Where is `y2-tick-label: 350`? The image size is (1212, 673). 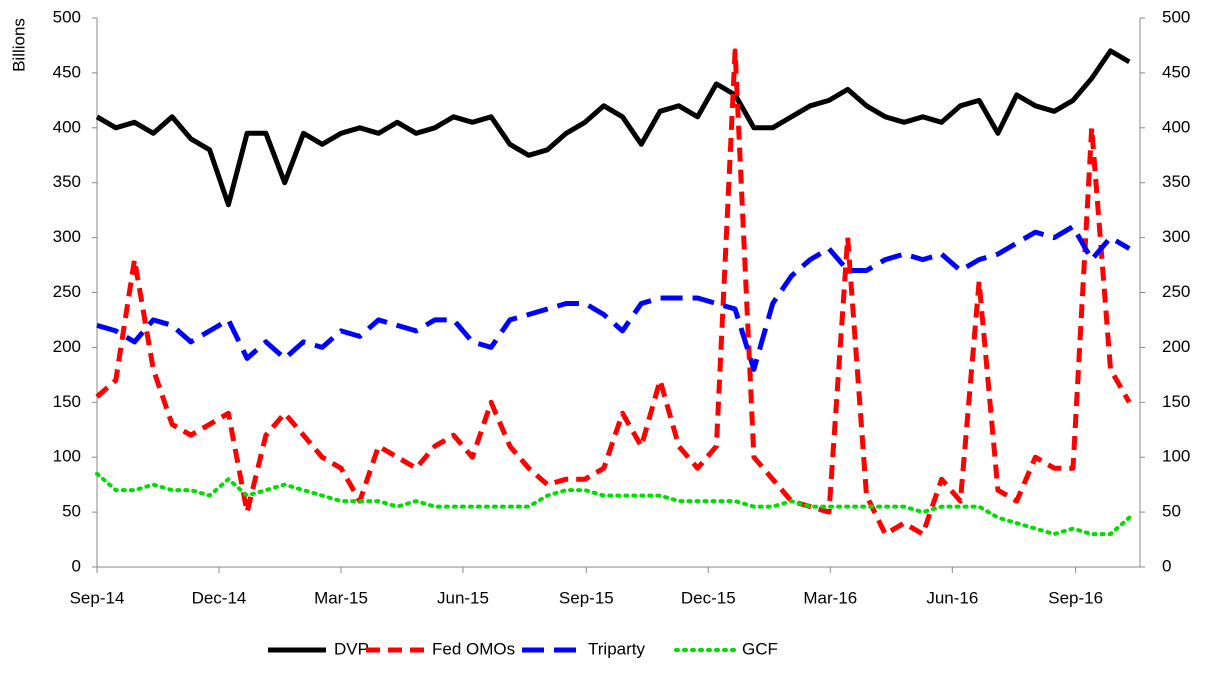 y2-tick-label: 350 is located at coordinates (1176, 181).